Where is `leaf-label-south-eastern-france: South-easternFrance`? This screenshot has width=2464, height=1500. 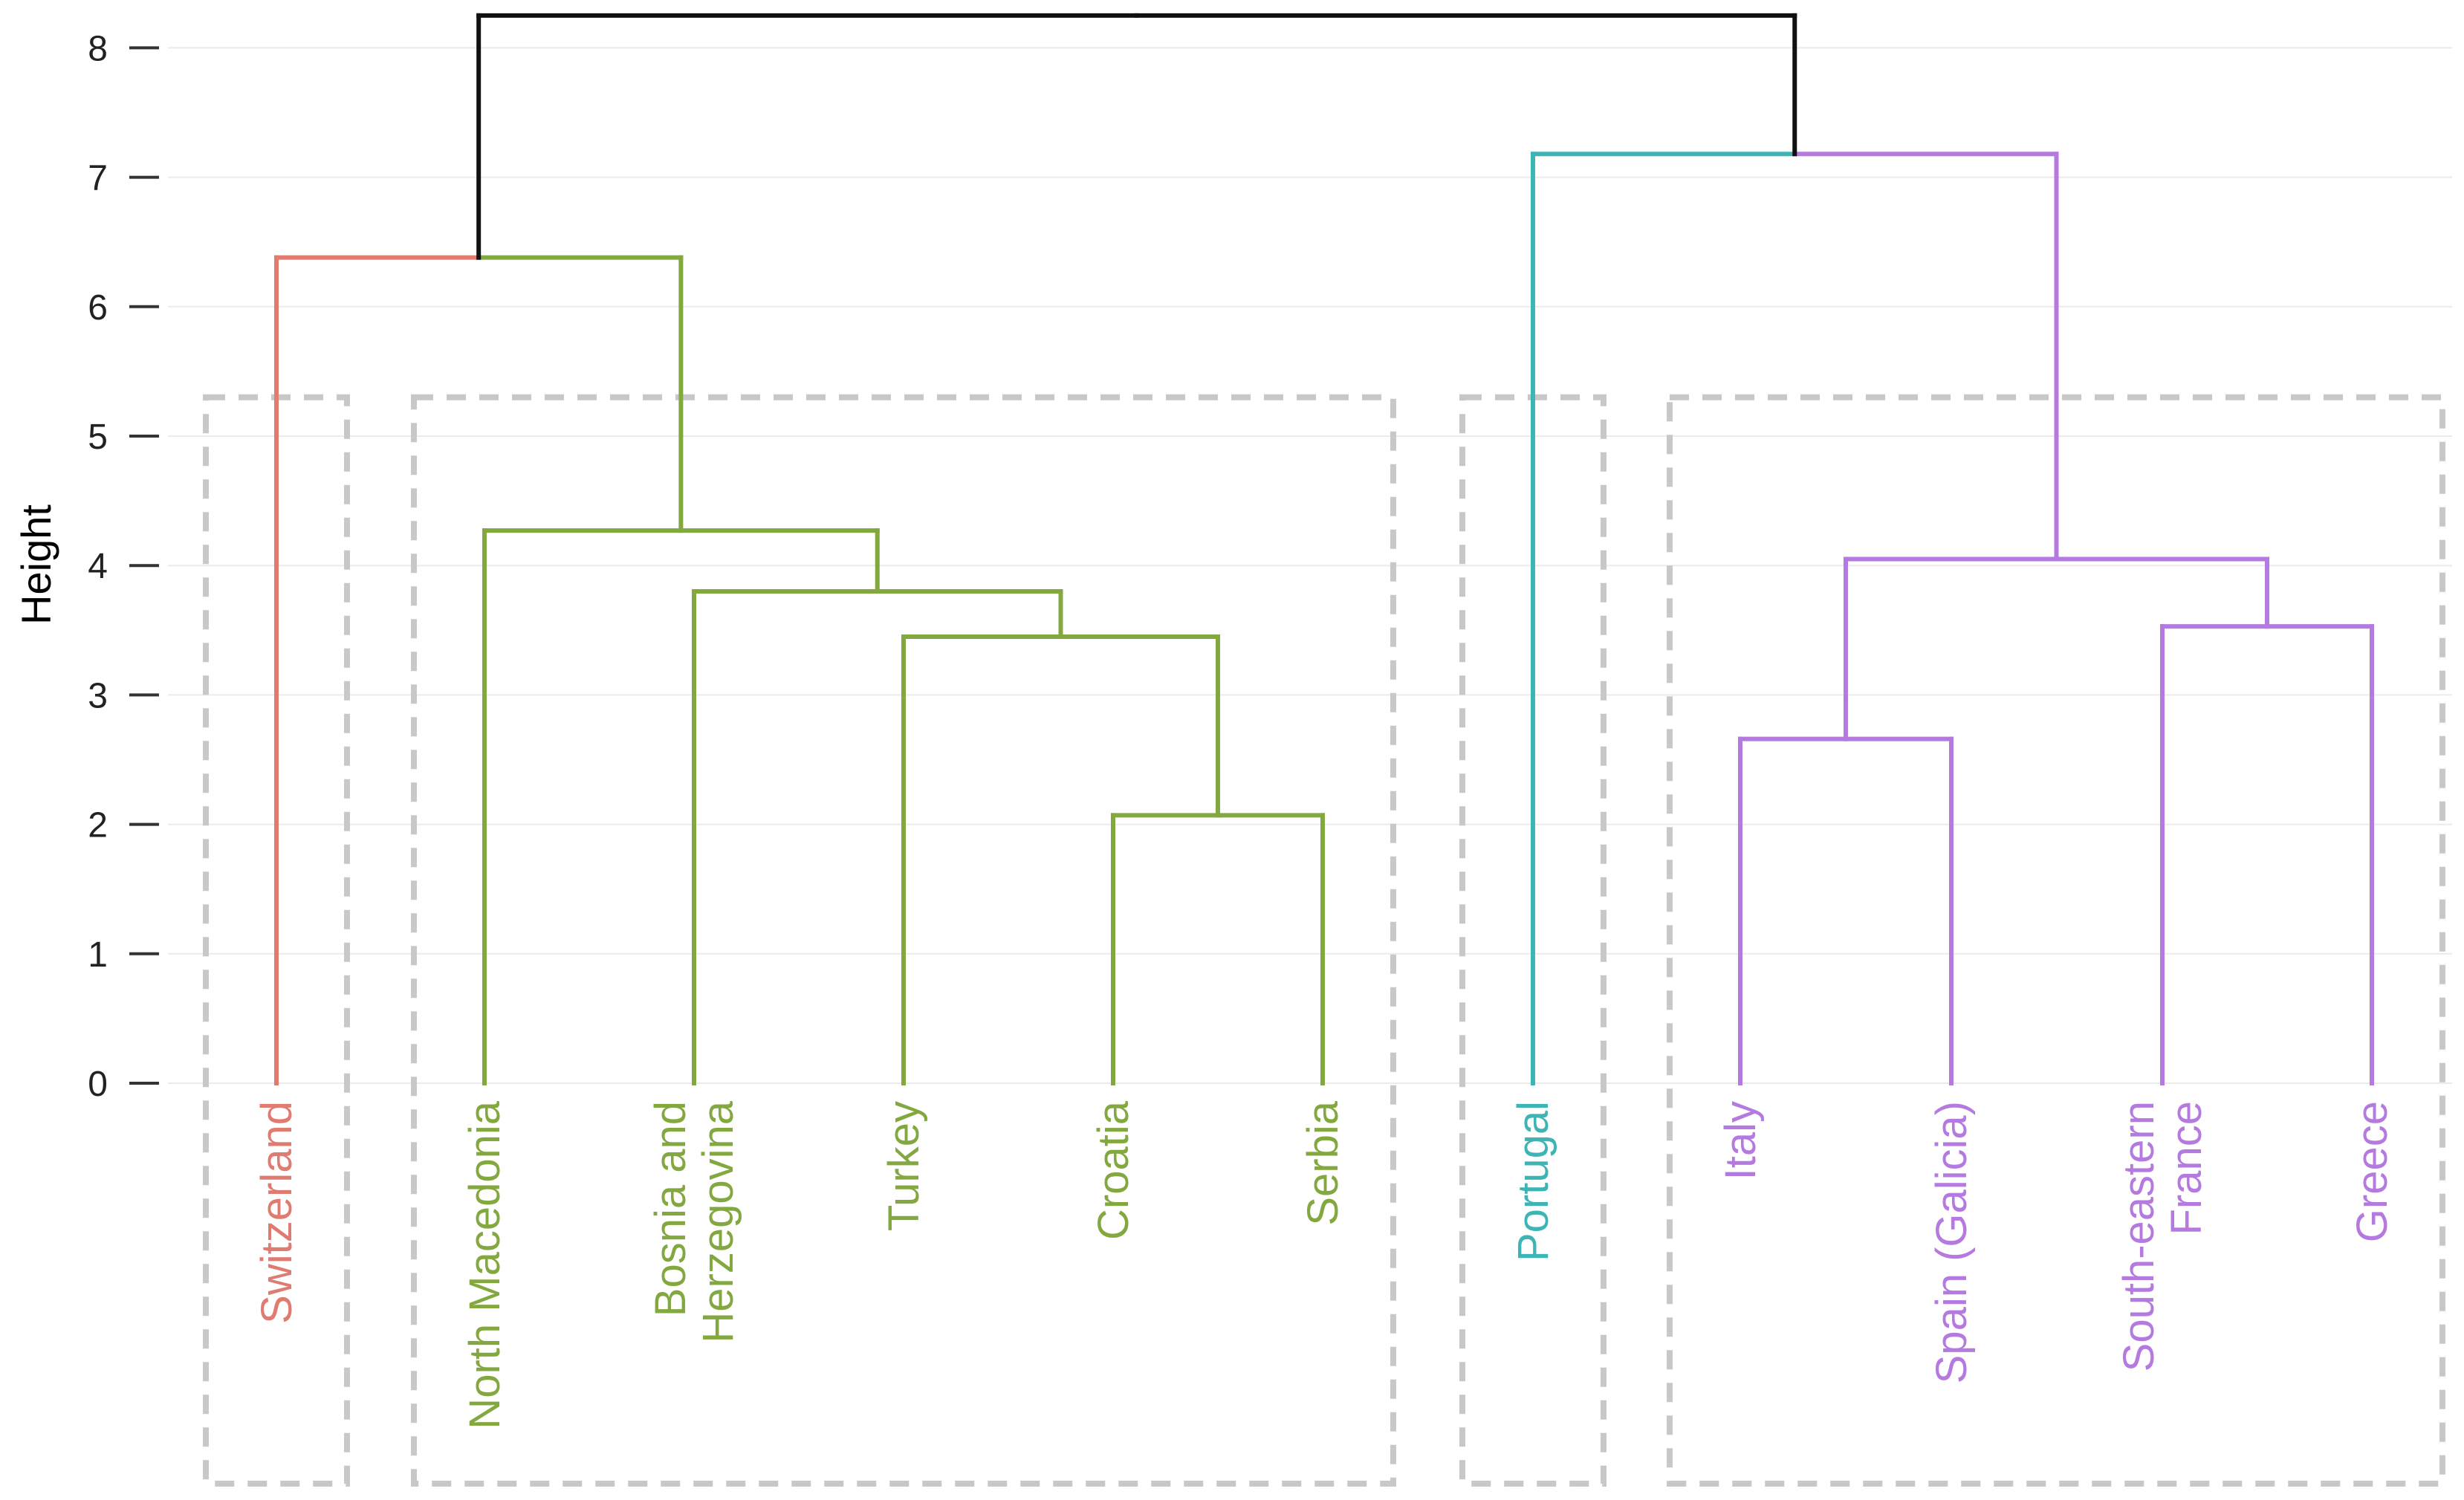 leaf-label-south-eastern-france: South-easternFrance is located at coordinates (2163, 1236).